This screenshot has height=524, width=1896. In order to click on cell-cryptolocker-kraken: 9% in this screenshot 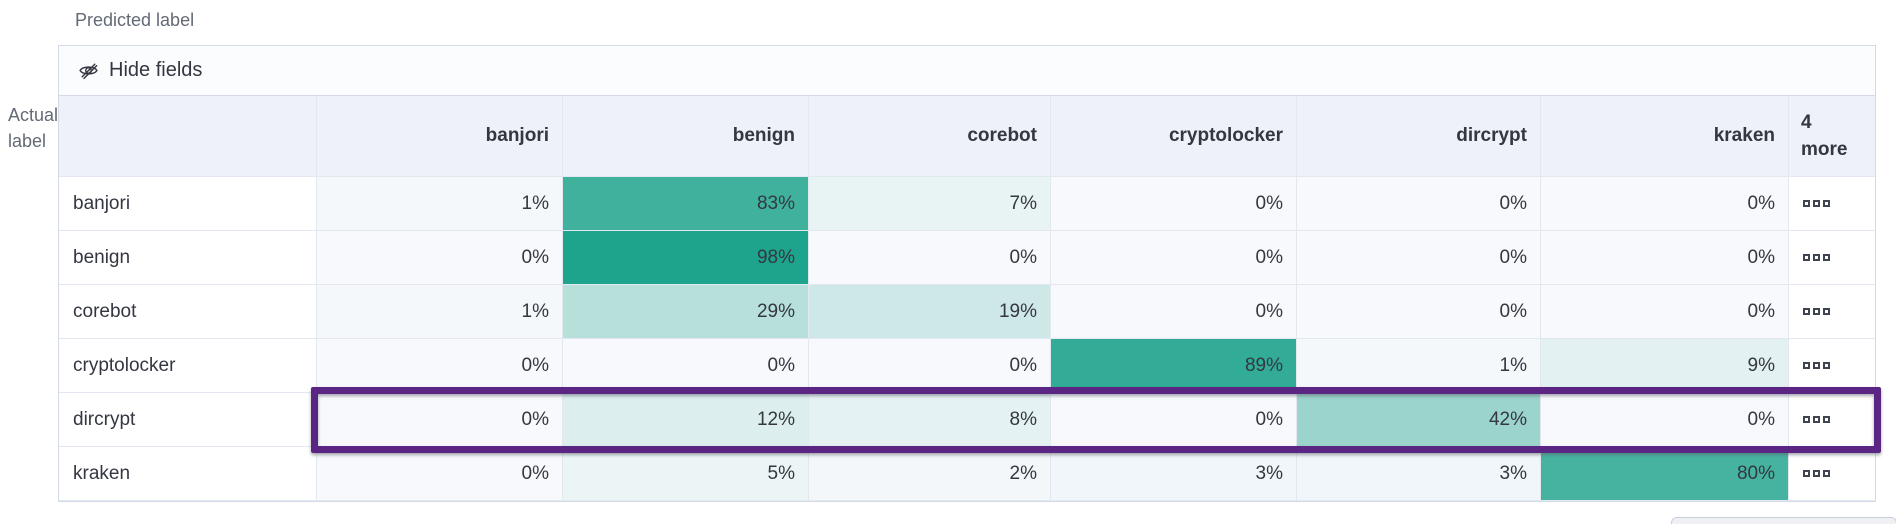, I will do `click(1665, 366)`.